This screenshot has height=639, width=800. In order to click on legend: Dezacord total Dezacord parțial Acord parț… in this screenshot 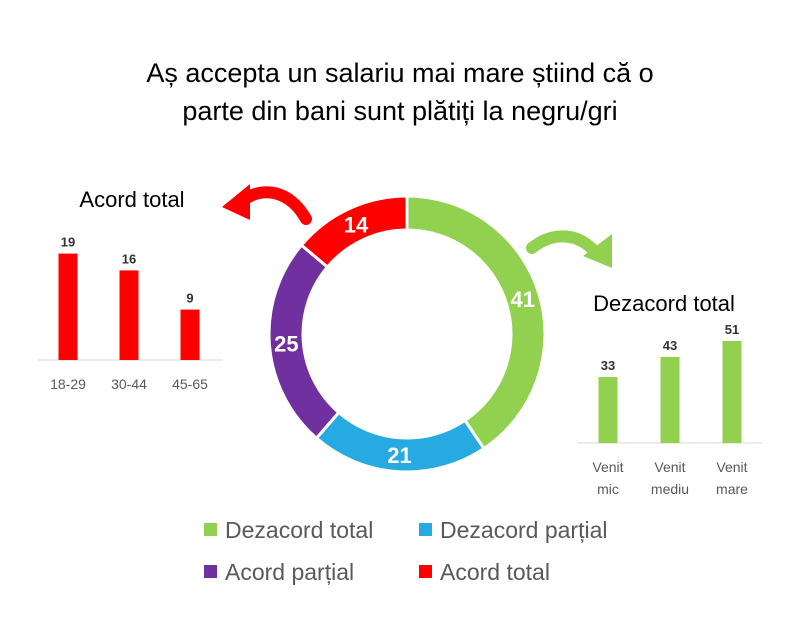, I will do `click(405, 551)`.